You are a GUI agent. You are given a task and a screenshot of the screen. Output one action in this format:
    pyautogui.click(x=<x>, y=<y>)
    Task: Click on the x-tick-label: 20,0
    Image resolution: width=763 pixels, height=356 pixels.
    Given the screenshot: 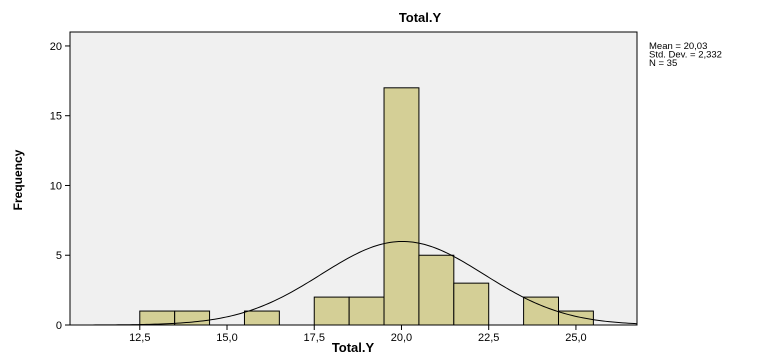 What is the action you would take?
    pyautogui.click(x=401, y=338)
    